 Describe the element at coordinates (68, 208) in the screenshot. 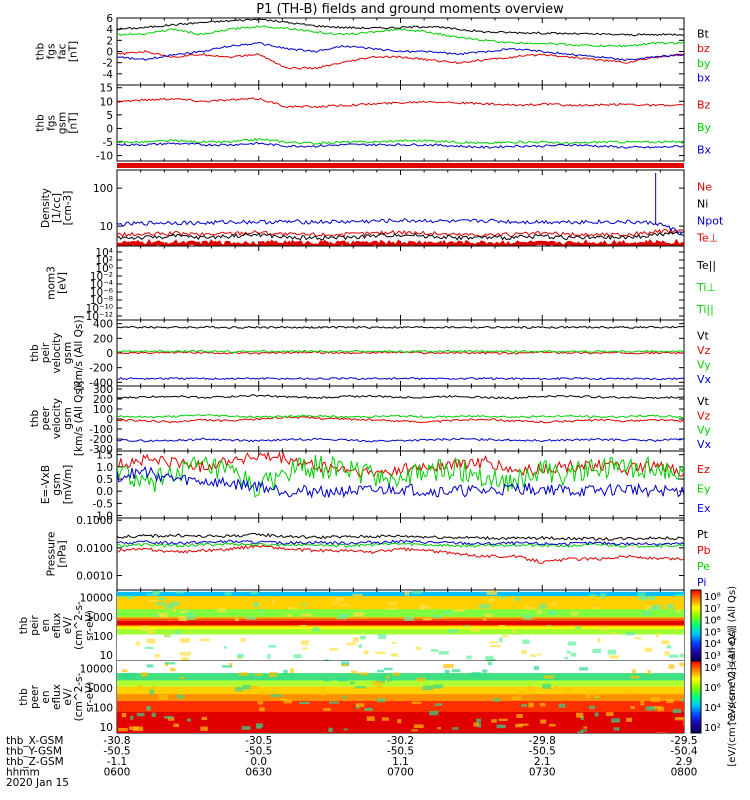

I see `ylabel-line: [cm-3]` at that location.